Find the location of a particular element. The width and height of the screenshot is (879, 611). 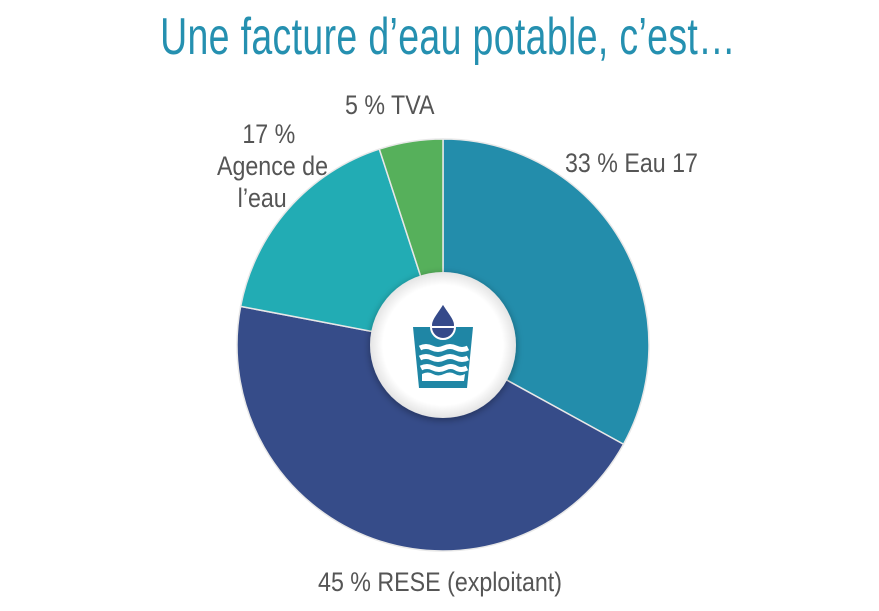

label-agence-line2: Agence de is located at coordinates (272, 166).